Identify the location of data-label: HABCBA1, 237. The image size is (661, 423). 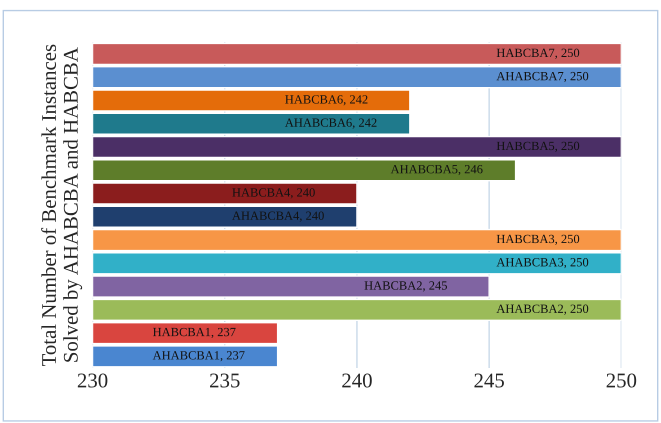
(194, 333).